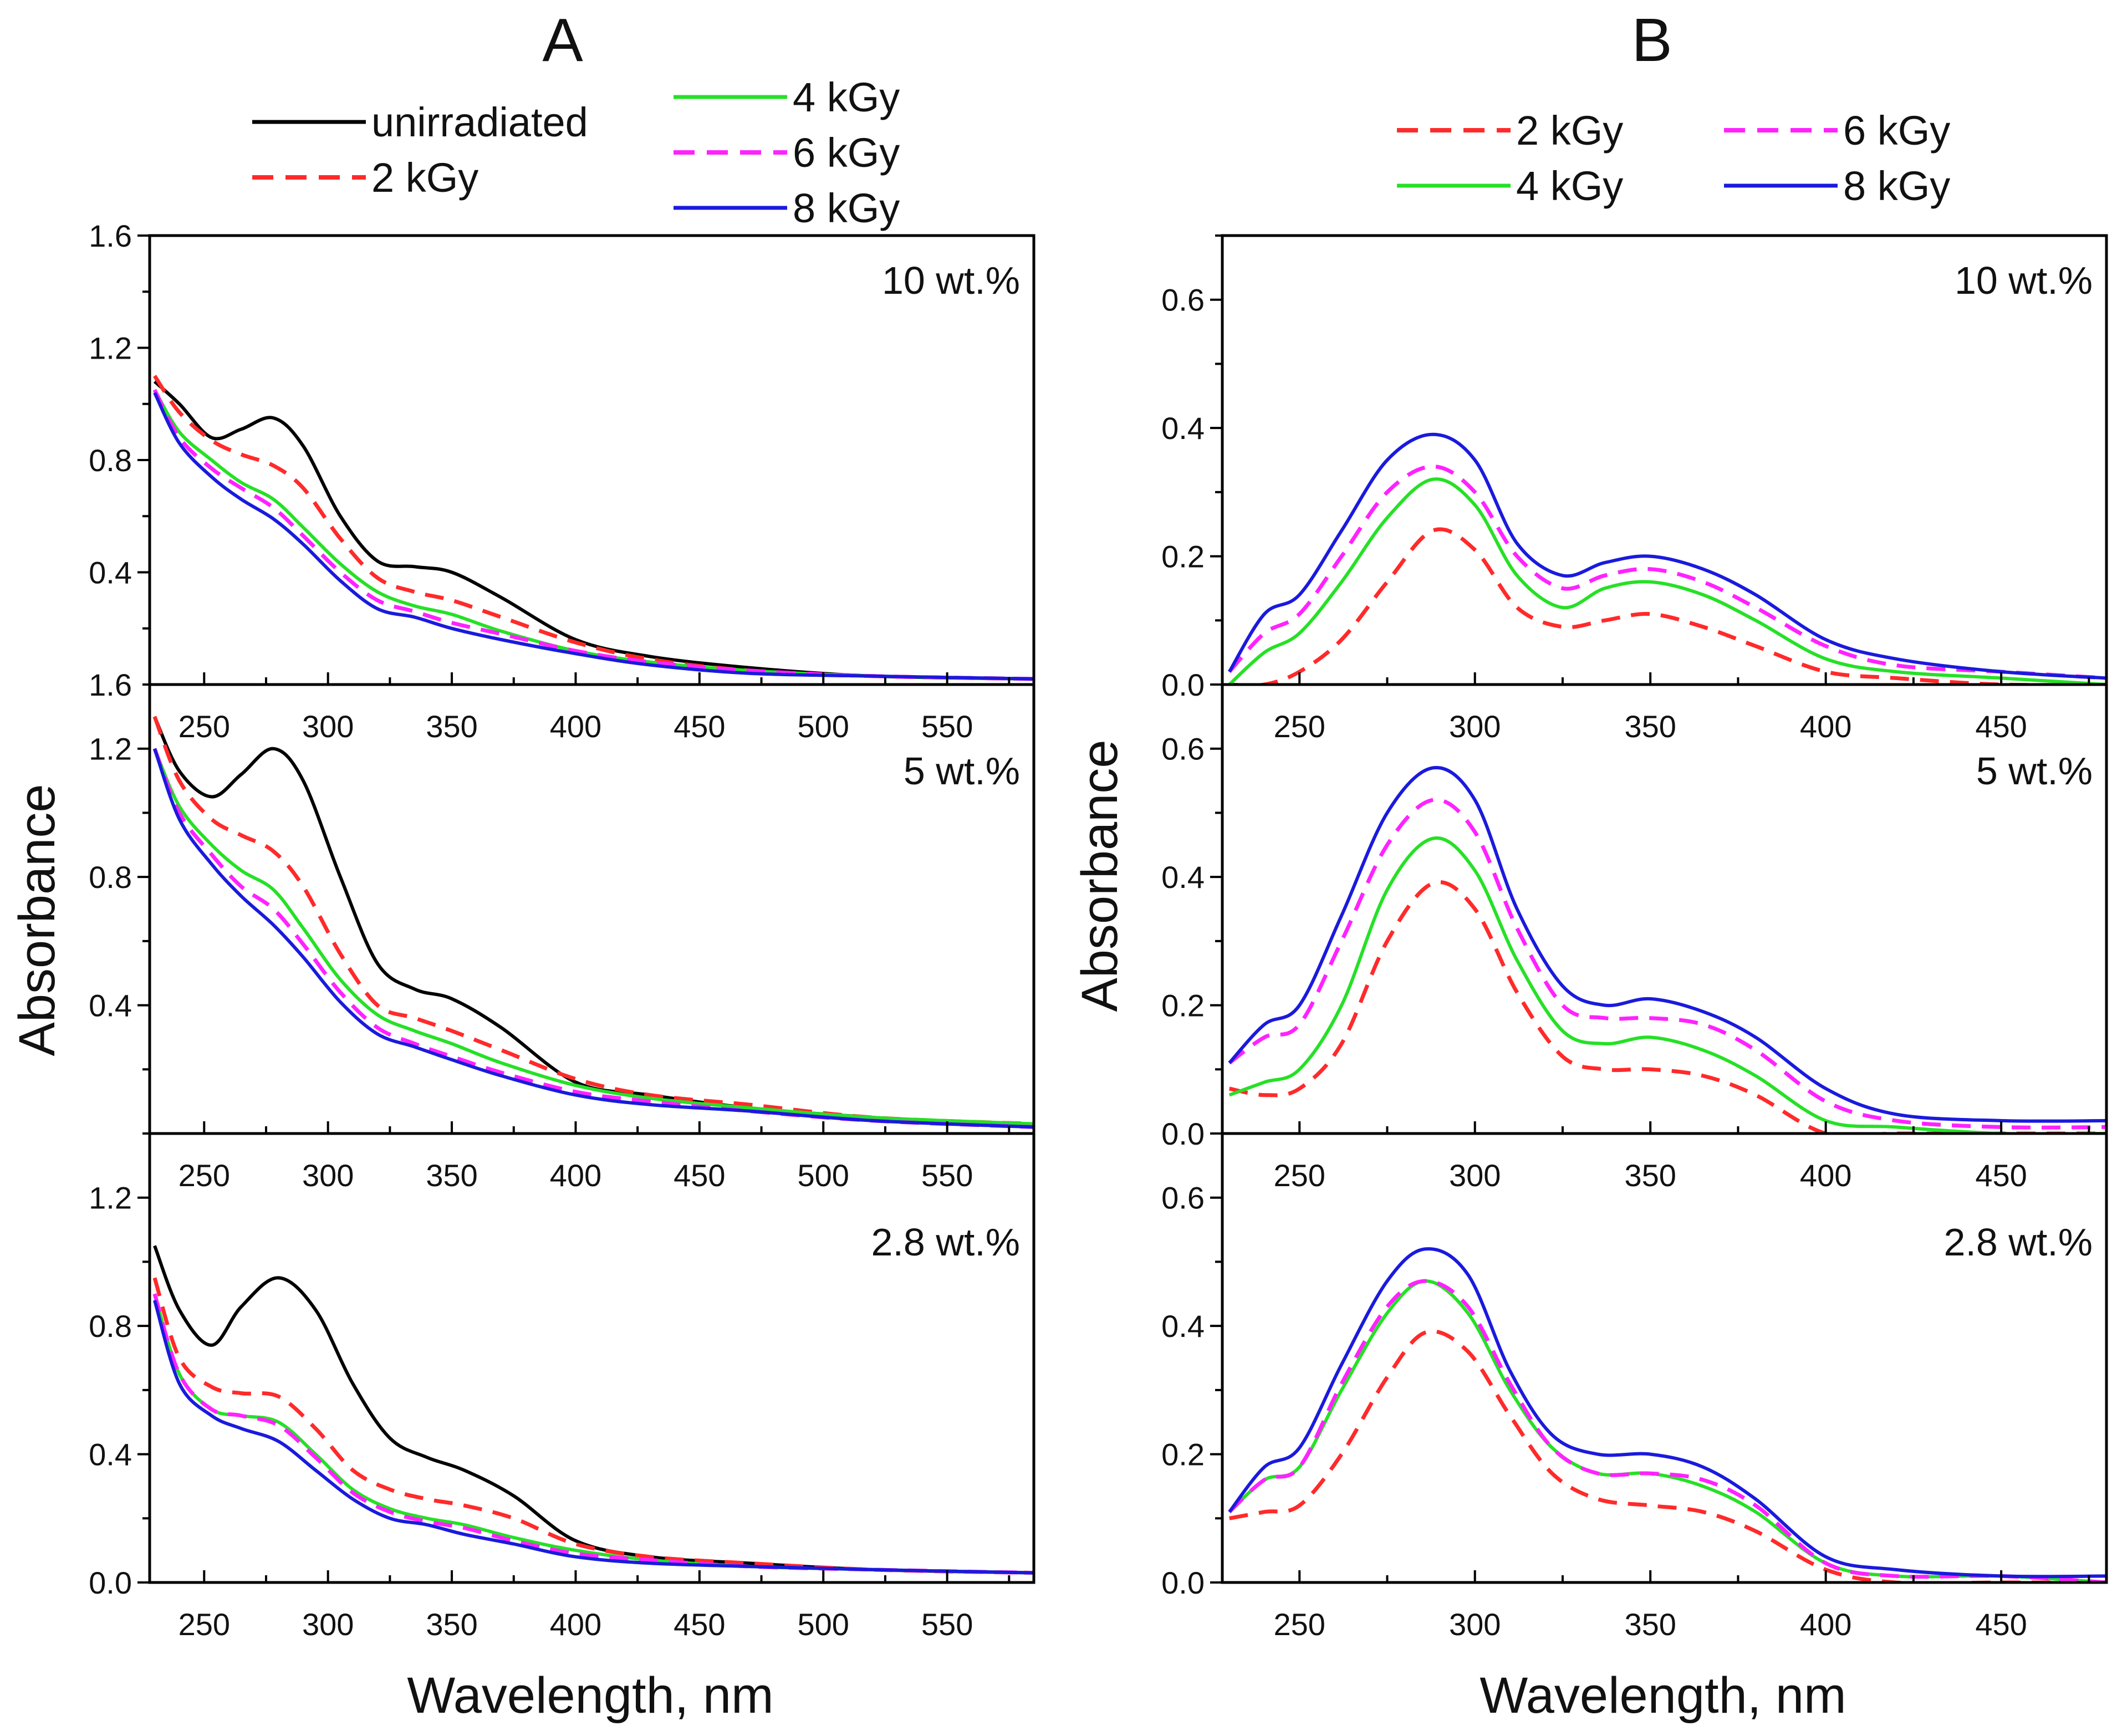 This screenshot has width=2117, height=1736. Describe the element at coordinates (110, 1198) in the screenshot. I see `panel-a-3-y-tick-label: 1.2` at that location.